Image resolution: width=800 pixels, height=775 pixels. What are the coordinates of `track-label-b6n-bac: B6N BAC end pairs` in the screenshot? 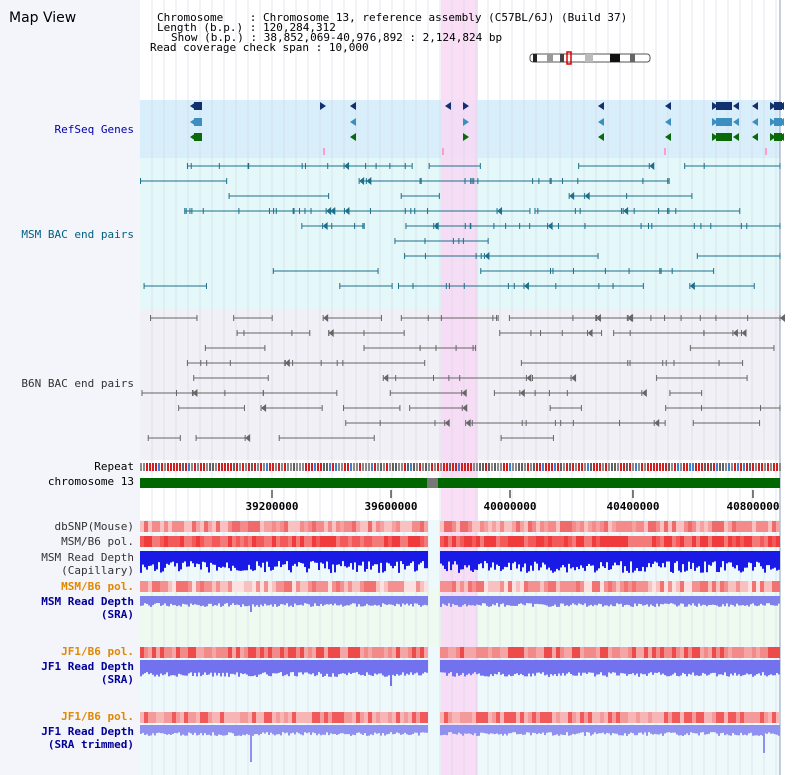 It's located at (77, 383).